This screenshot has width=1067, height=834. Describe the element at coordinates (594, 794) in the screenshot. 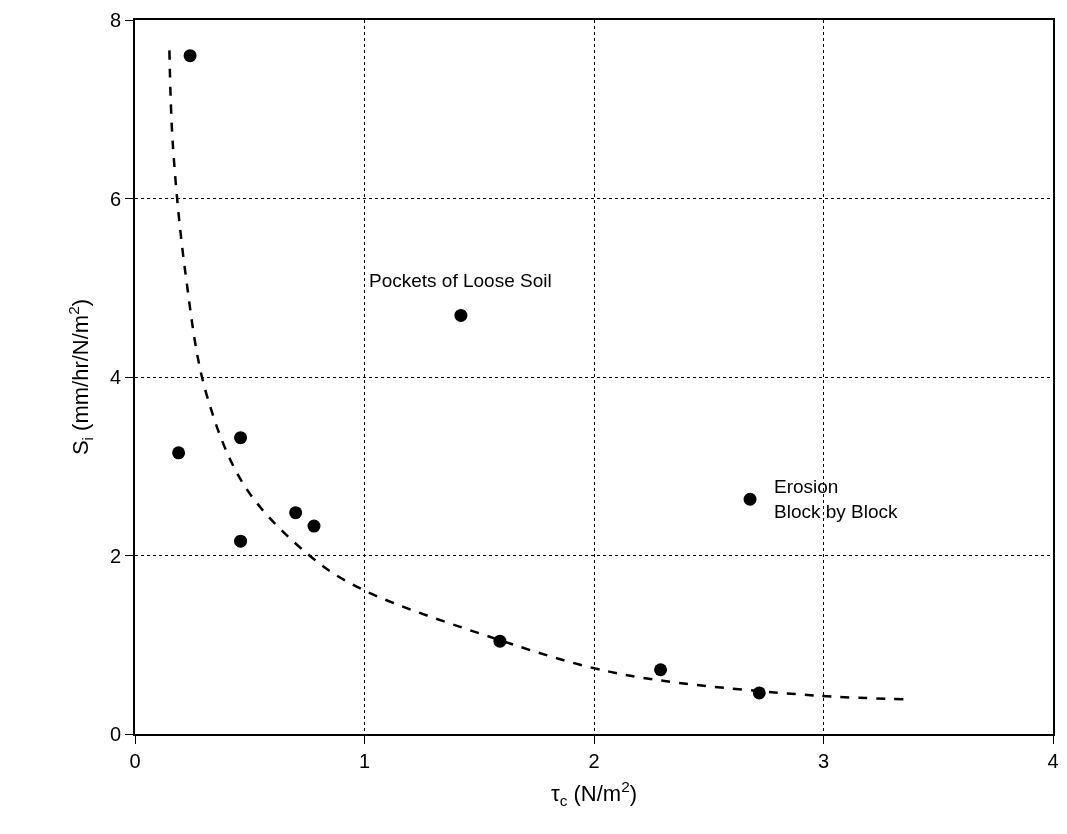

I see `x-axis-title: τ$_{c}$ (N/m$^{2}$)` at that location.